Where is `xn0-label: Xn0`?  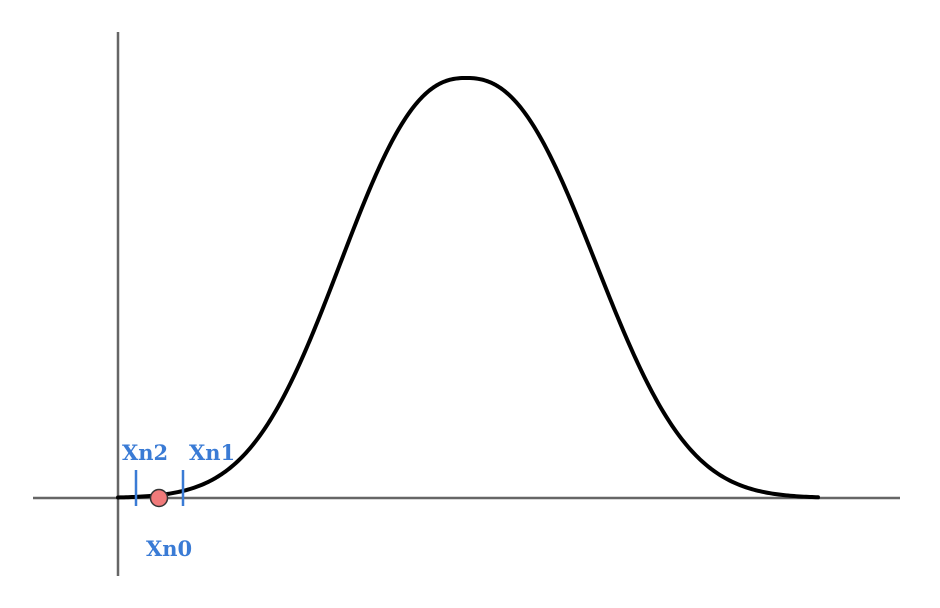
xn0-label: Xn0 is located at coordinates (169, 548).